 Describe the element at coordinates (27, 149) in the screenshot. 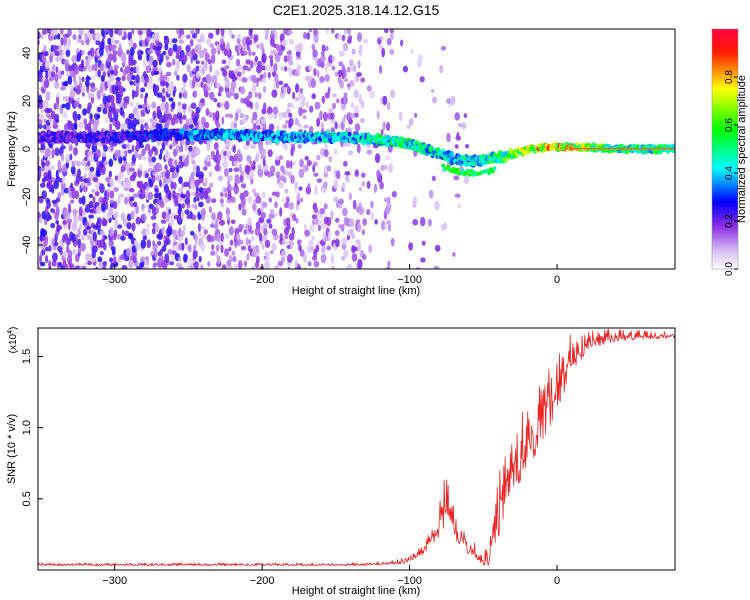

I see `spectrogram-y-tick-label: 0` at that location.